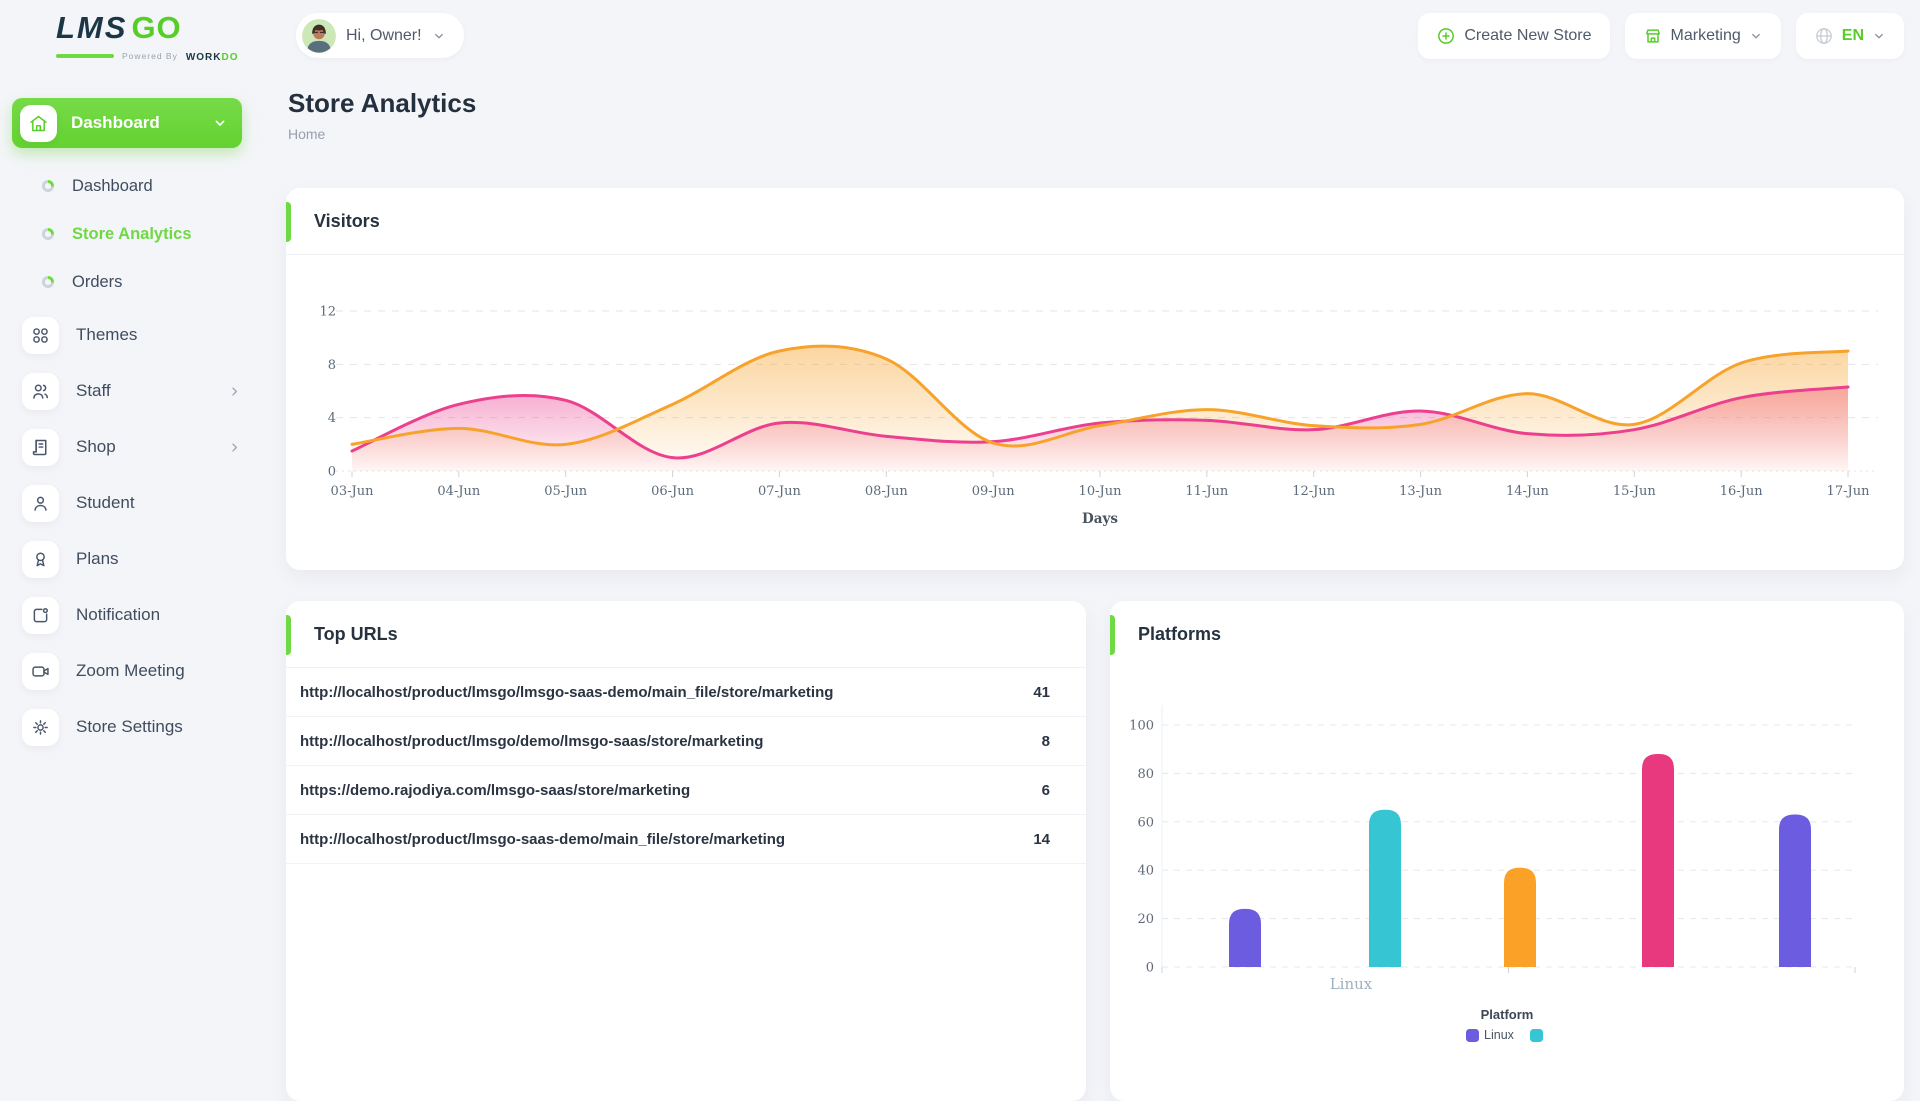 Image resolution: width=1920 pixels, height=1101 pixels. What do you see at coordinates (1705, 35) in the screenshot?
I see `store-selector-label: Marketing` at bounding box center [1705, 35].